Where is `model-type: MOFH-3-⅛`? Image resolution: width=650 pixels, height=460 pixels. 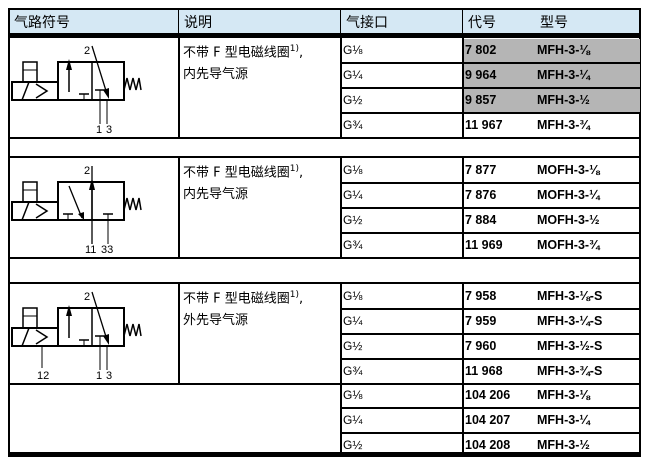 model-type: MOFH-3-⅛ is located at coordinates (568, 170).